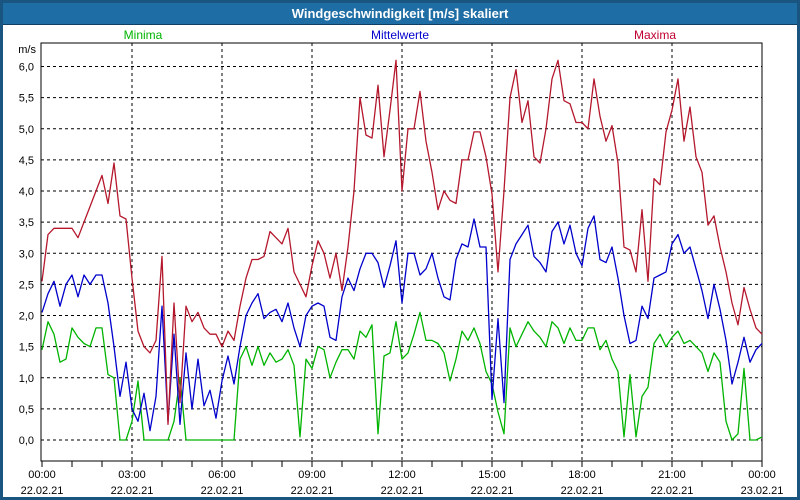 This screenshot has height=500, width=800. Describe the element at coordinates (26, 192) in the screenshot. I see `y-tick-label: 4,0` at that location.